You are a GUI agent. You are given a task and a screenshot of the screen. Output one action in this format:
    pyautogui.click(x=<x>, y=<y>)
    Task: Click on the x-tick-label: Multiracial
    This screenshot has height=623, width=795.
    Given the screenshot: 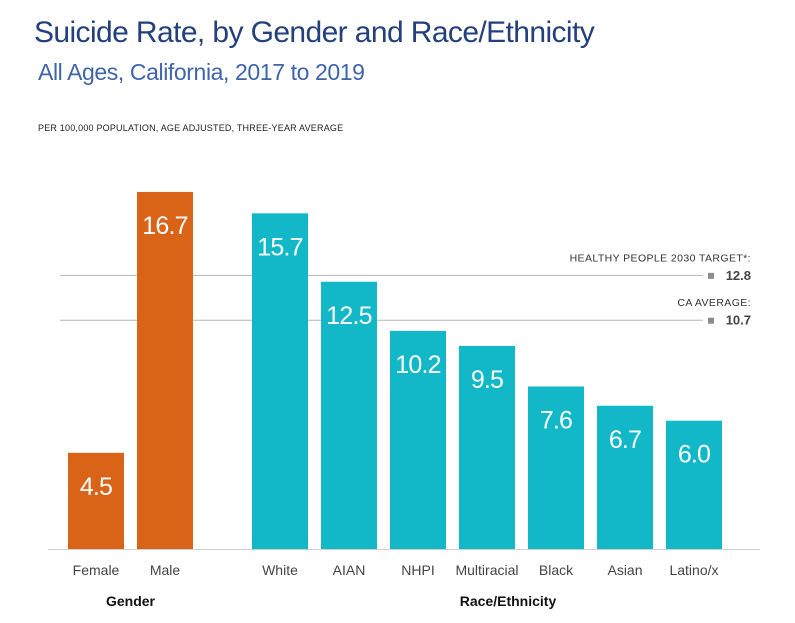 What is the action you would take?
    pyautogui.click(x=486, y=570)
    